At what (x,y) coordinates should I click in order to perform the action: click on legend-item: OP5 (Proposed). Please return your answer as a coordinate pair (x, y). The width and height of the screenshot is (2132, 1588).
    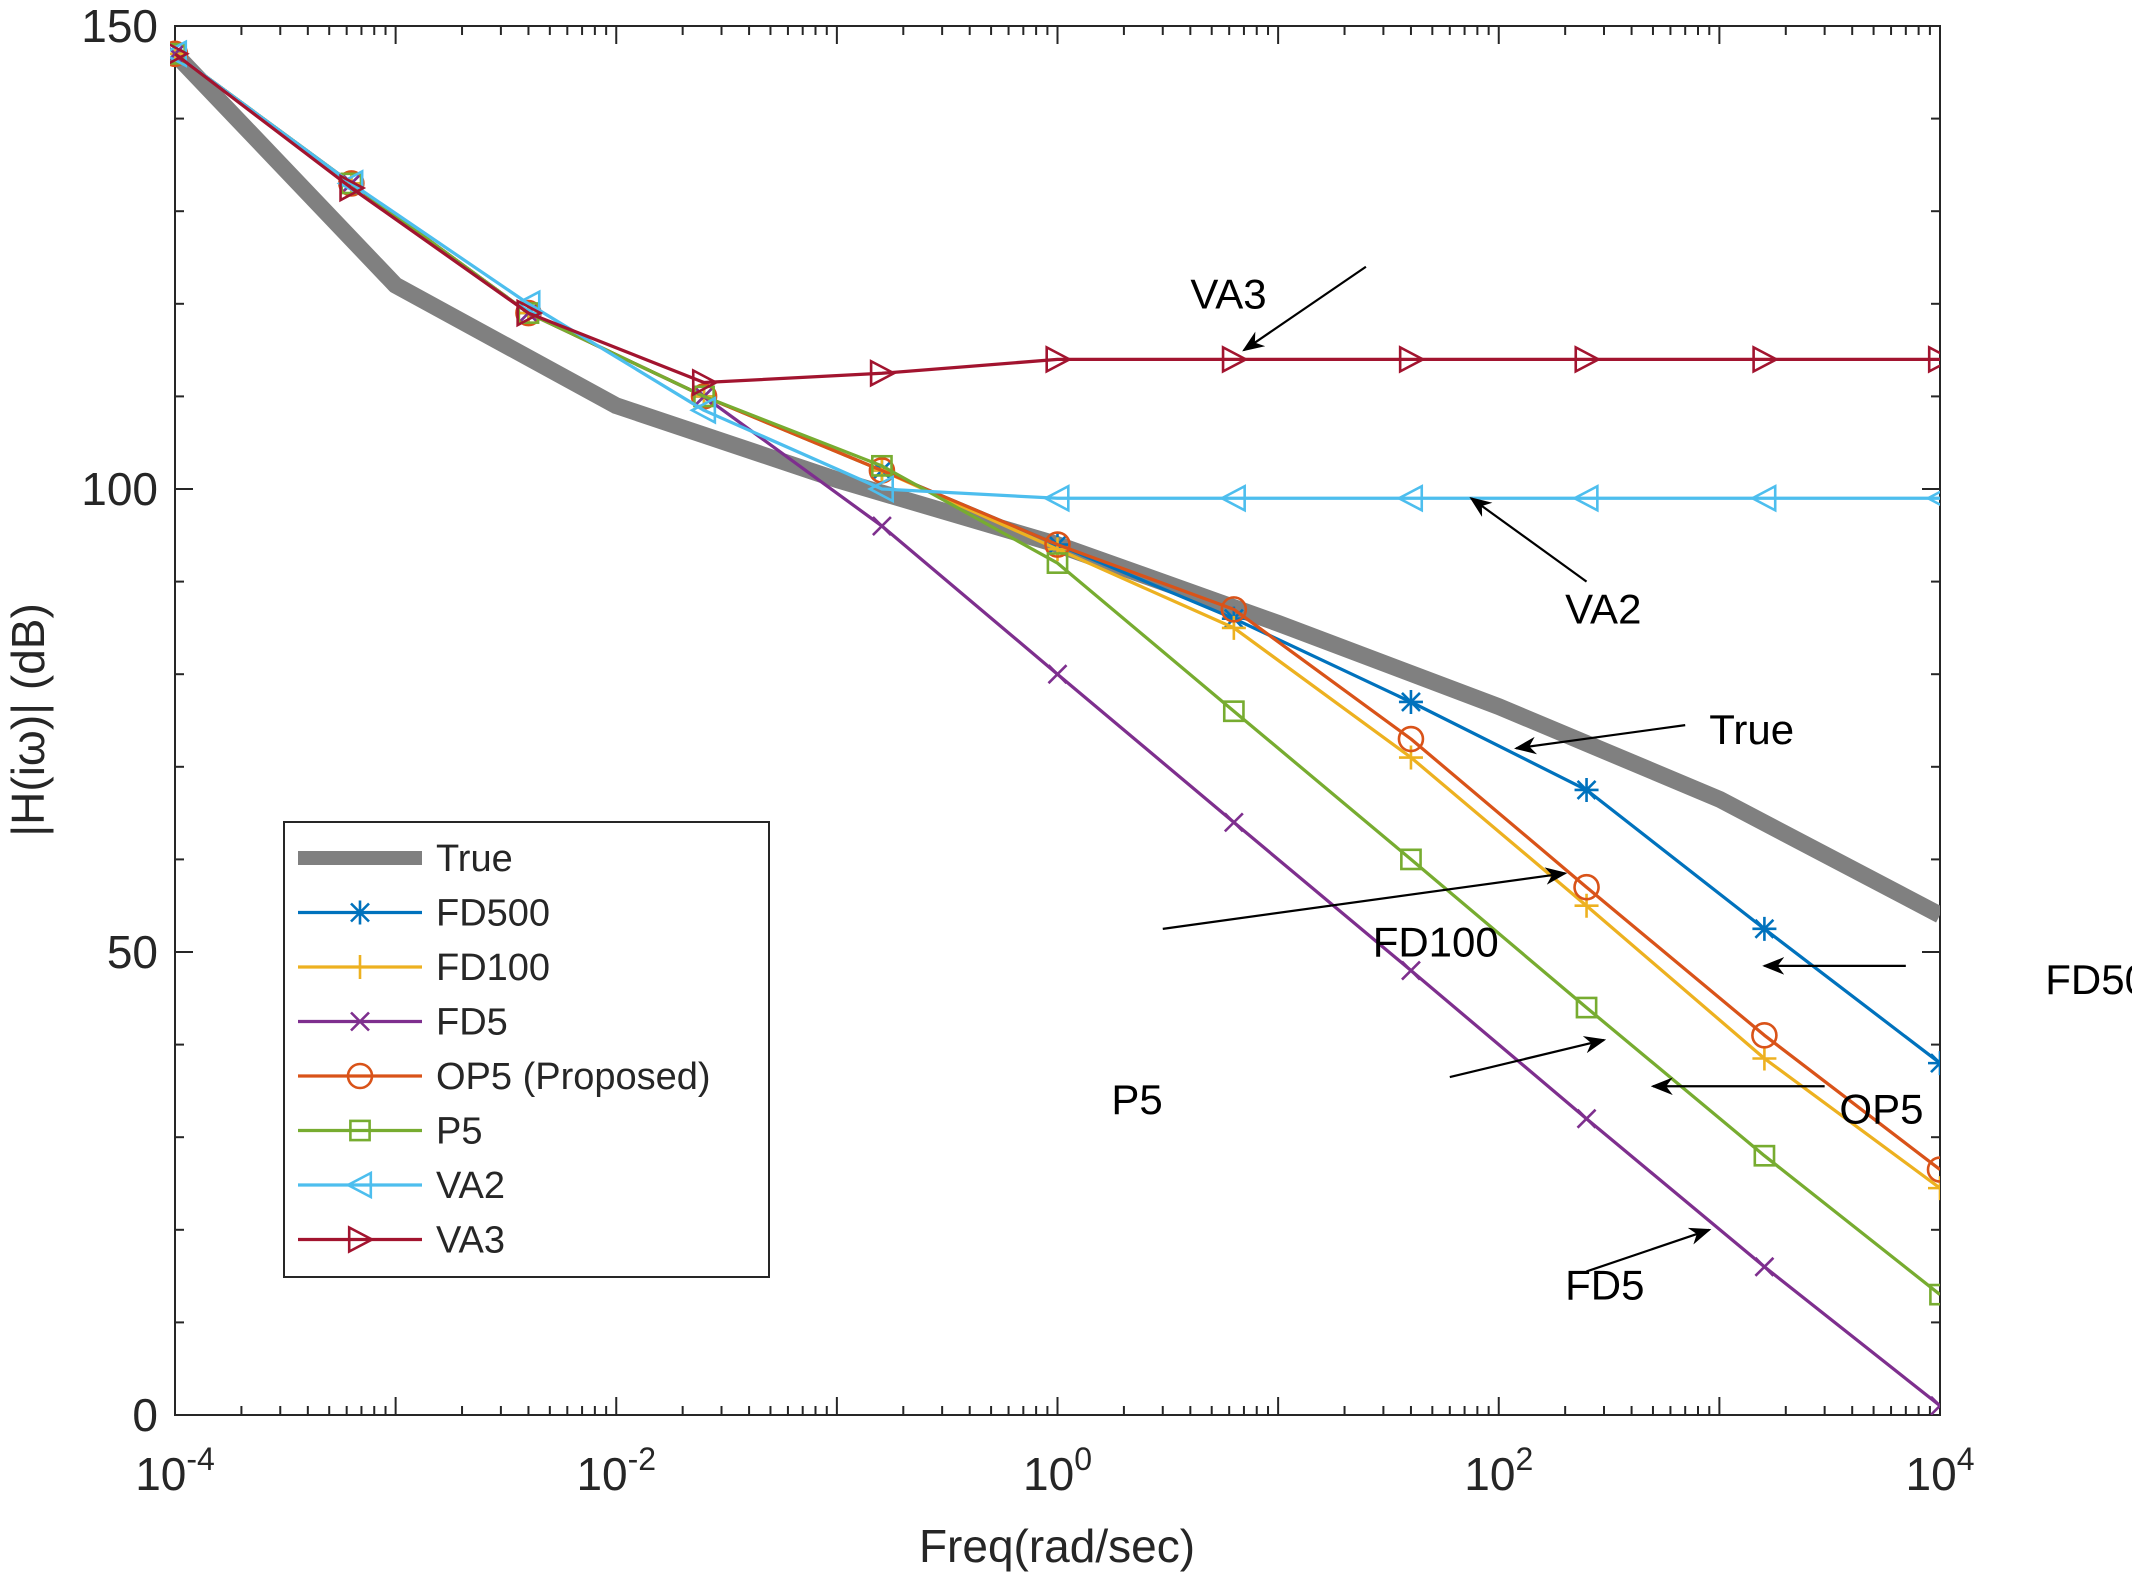
    Looking at the image, I should click on (504, 1077).